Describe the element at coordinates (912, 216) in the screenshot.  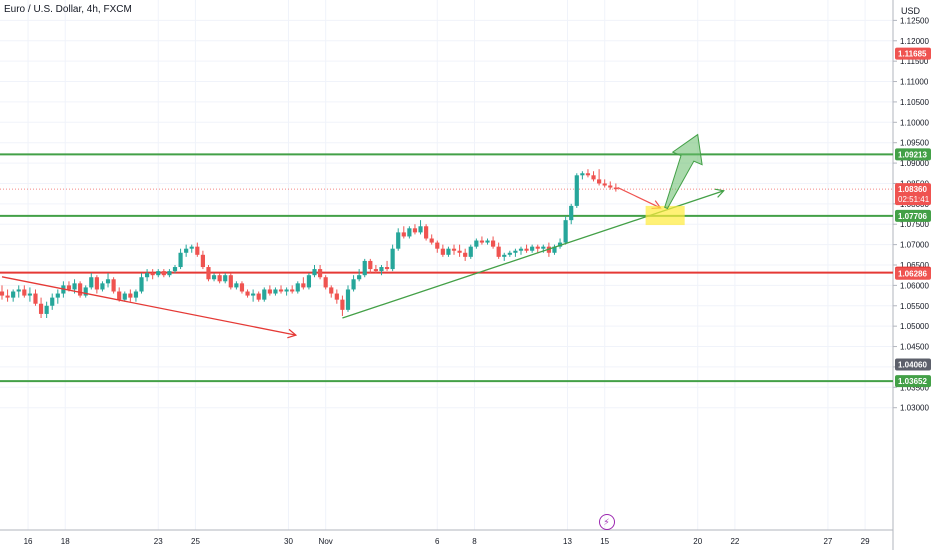
I see `level-price-label: 1.07706` at that location.